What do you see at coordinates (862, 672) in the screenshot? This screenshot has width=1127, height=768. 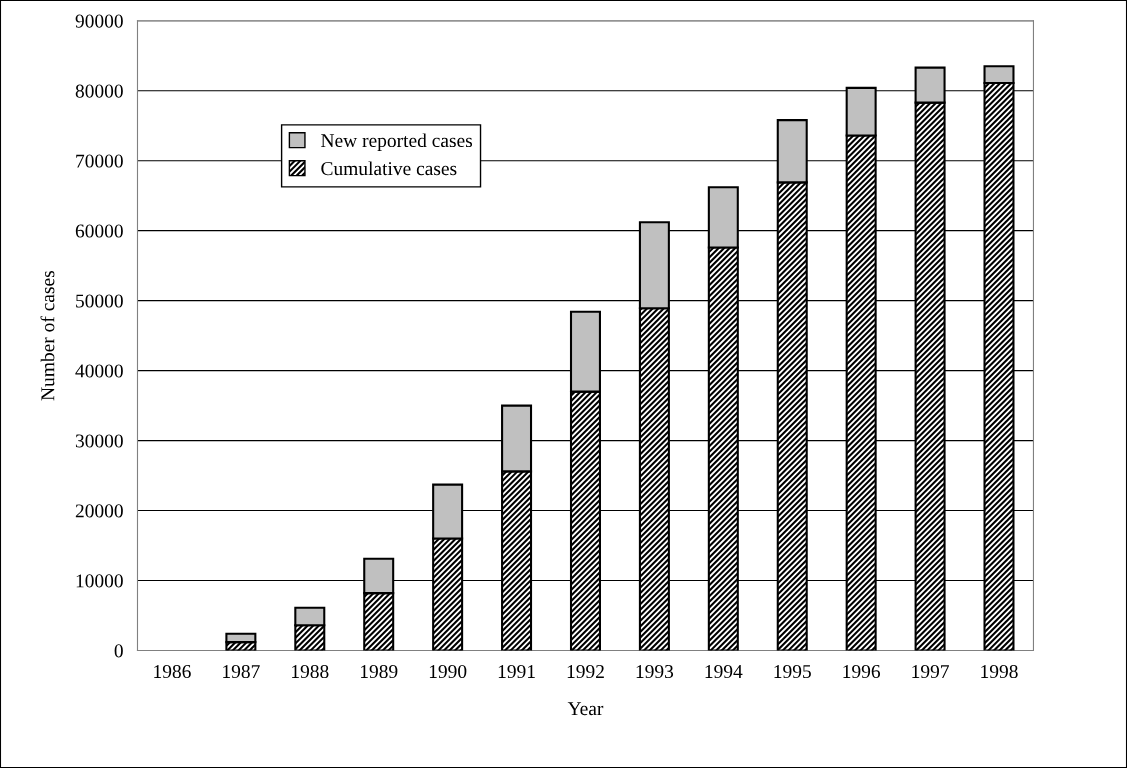 I see `x-tick-label: 1996` at bounding box center [862, 672].